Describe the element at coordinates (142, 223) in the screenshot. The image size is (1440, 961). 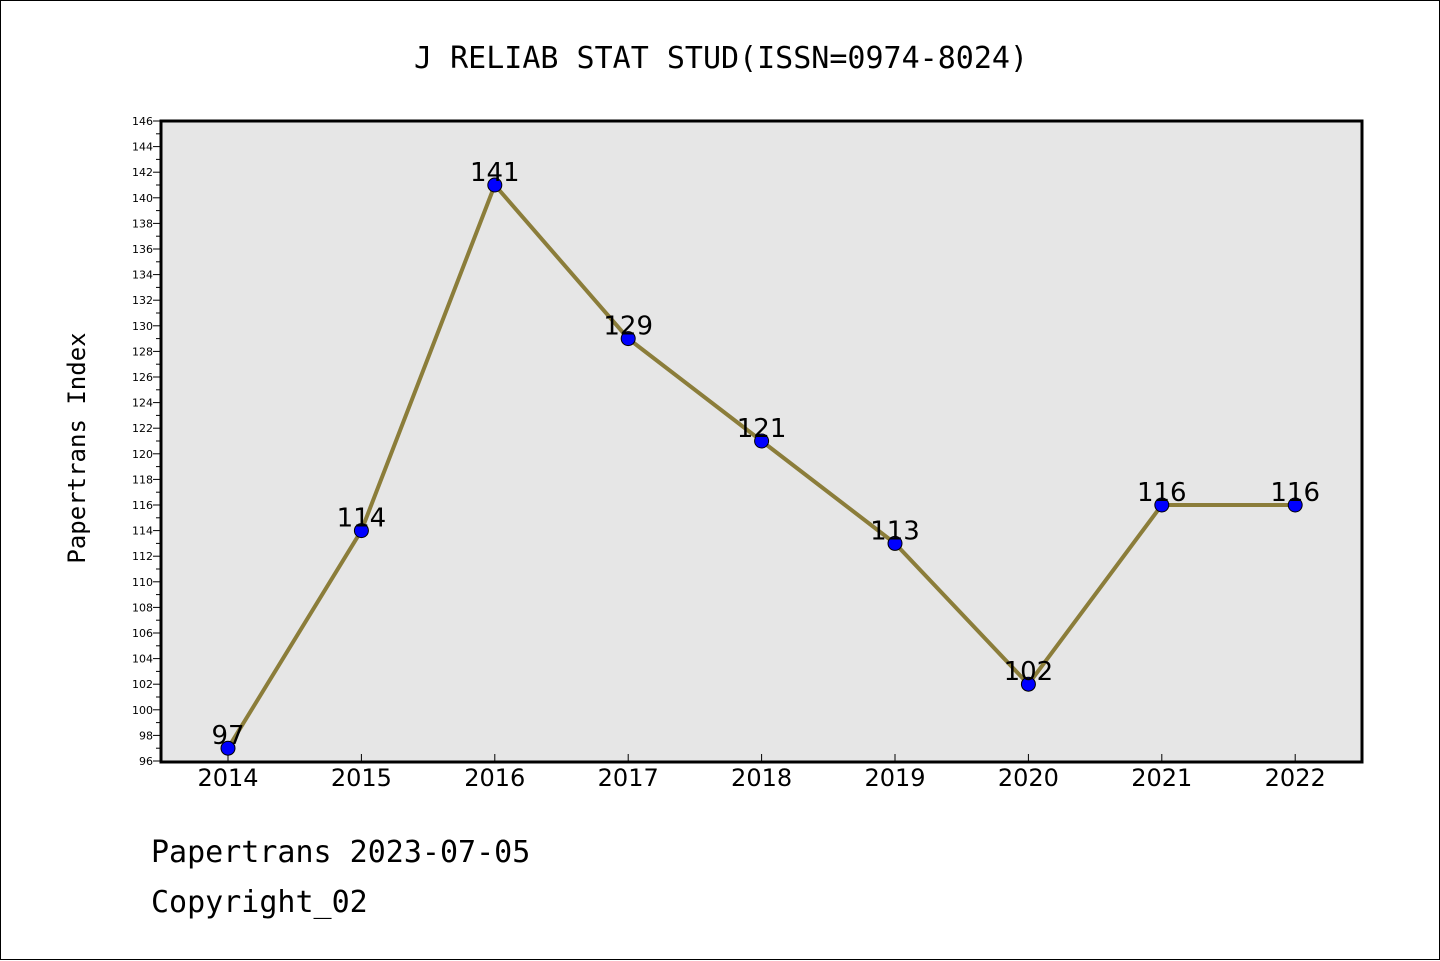
I see `y-tick-label: 138` at that location.